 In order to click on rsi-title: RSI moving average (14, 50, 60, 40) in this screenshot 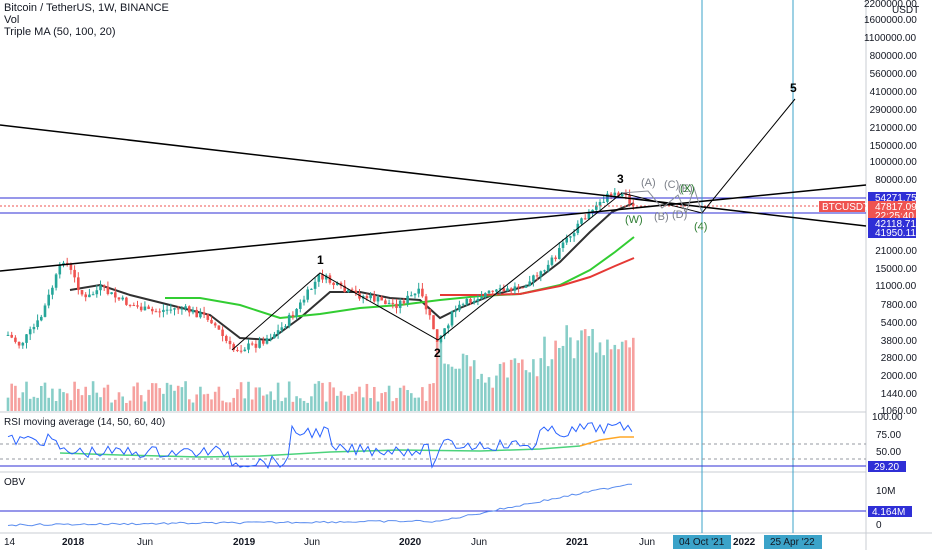, I will do `click(85, 422)`.